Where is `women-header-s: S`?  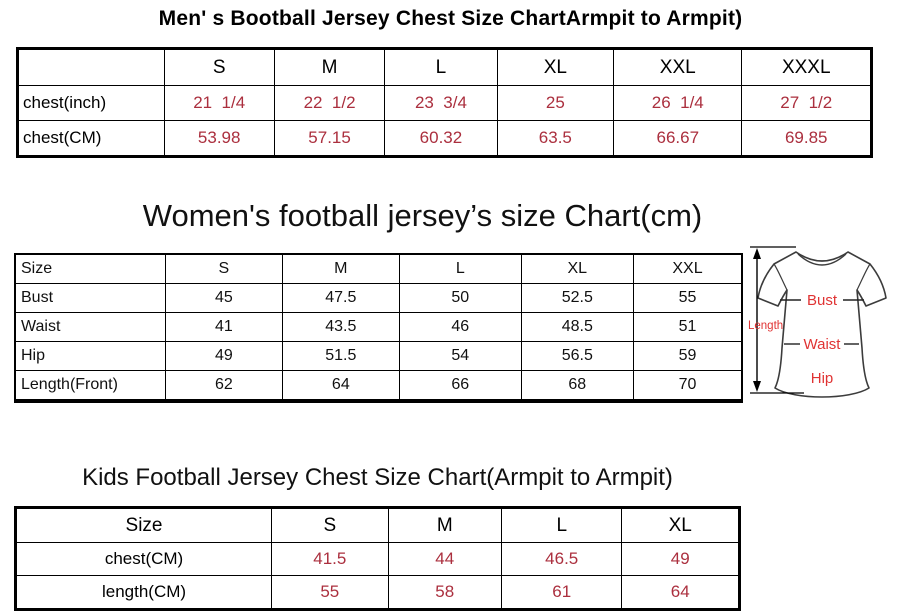 women-header-s: S is located at coordinates (224, 268).